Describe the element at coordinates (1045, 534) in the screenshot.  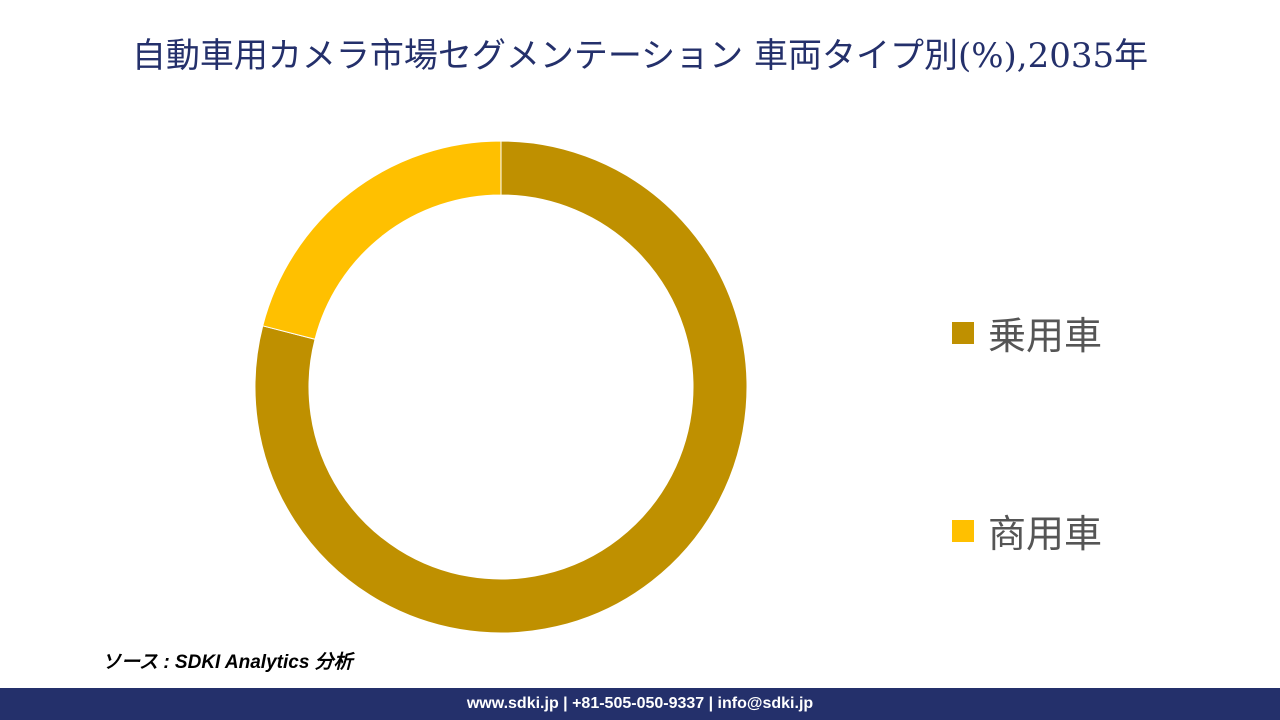
I see `legend-label: 商用車` at that location.